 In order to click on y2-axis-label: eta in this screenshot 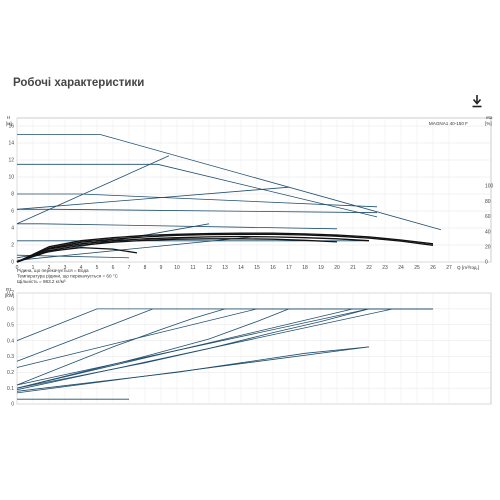, I will do `click(489, 117)`.